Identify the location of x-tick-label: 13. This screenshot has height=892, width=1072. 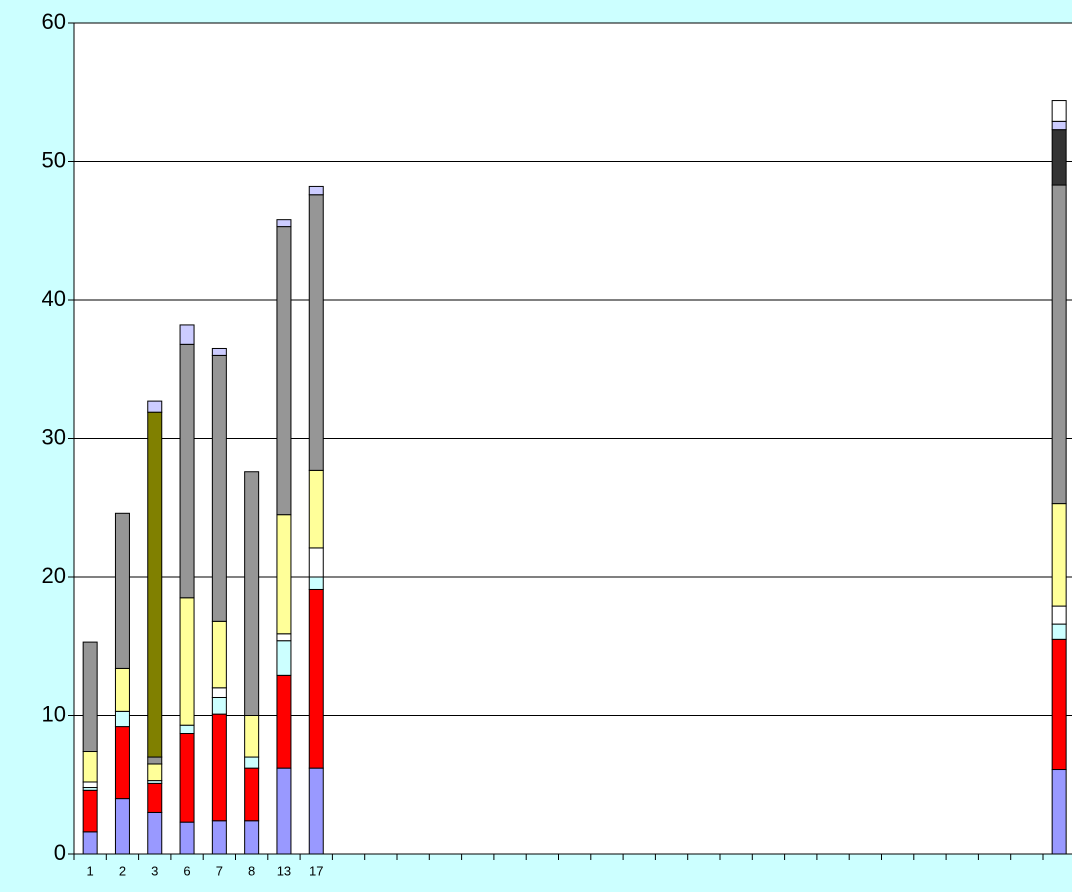
(284, 870).